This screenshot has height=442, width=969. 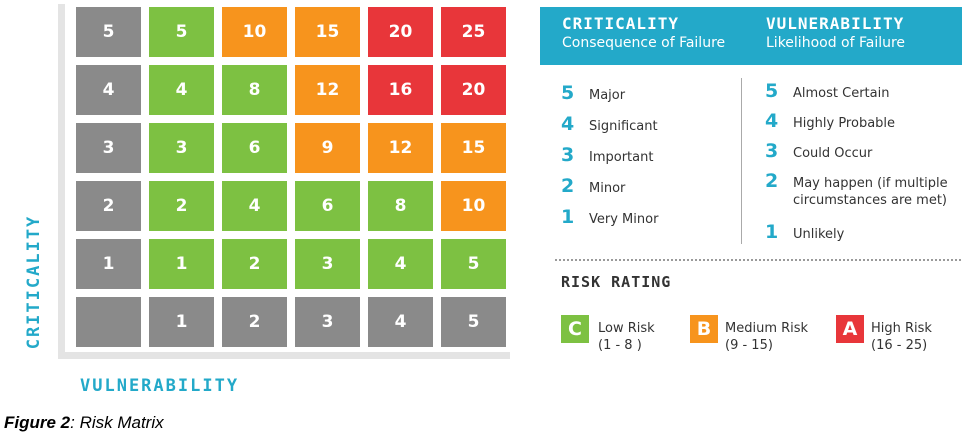 What do you see at coordinates (626, 337) in the screenshot?
I see `low-risk-label: Low Risk (1 - 8 )` at bounding box center [626, 337].